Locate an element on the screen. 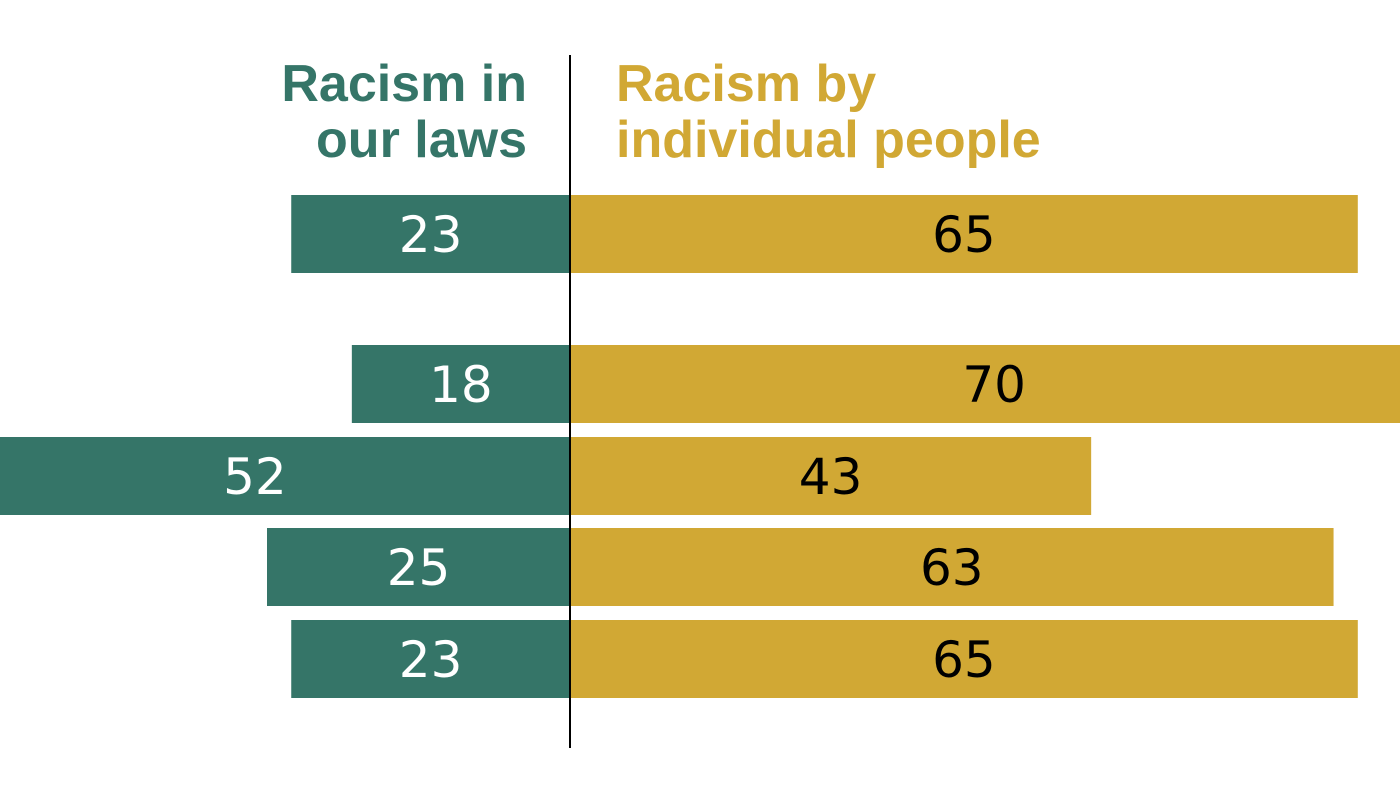 This screenshot has width=1400, height=789. bar-label-laws-5: 23 is located at coordinates (431, 660).